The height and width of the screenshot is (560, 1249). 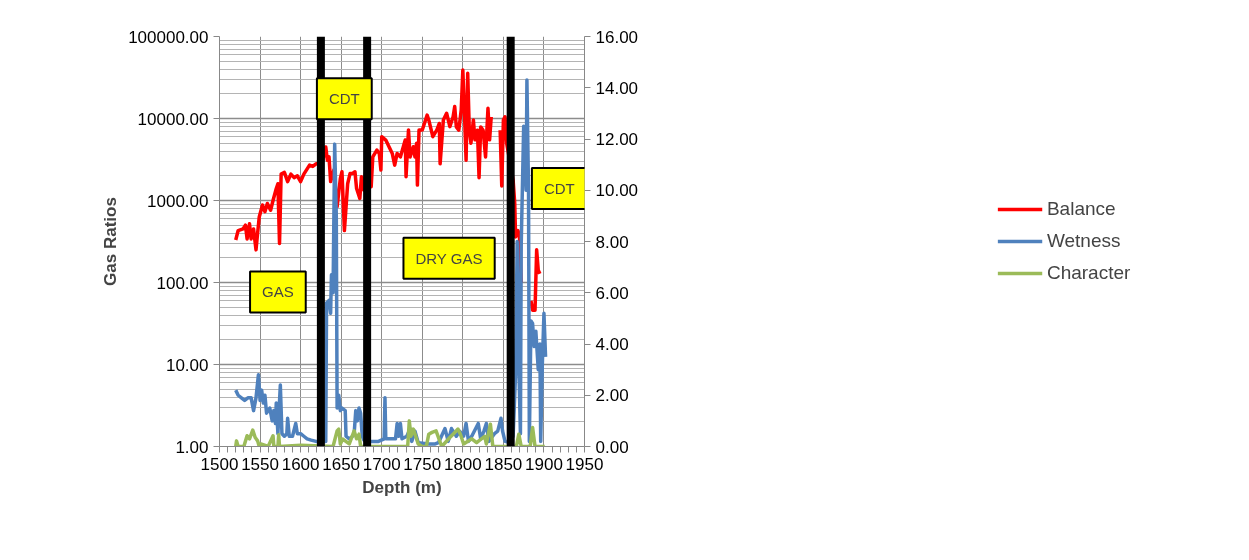 What do you see at coordinates (612, 293) in the screenshot?
I see `y2-tick-label: 6.00` at bounding box center [612, 293].